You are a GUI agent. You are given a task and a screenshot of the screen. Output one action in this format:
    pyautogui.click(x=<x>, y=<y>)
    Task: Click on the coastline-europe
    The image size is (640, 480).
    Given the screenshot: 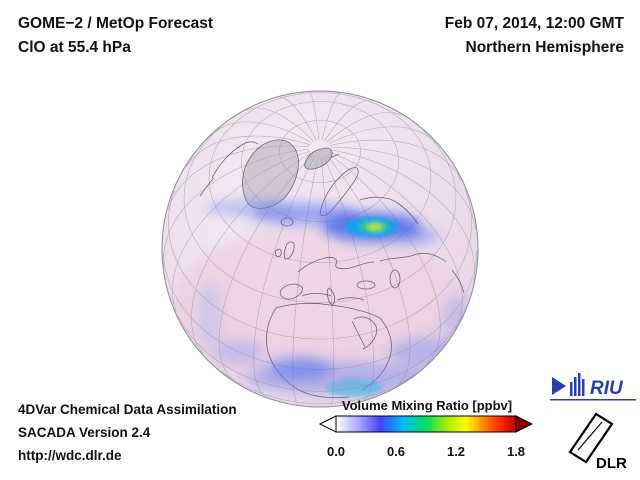 What is the action you would take?
    pyautogui.click(x=336, y=278)
    